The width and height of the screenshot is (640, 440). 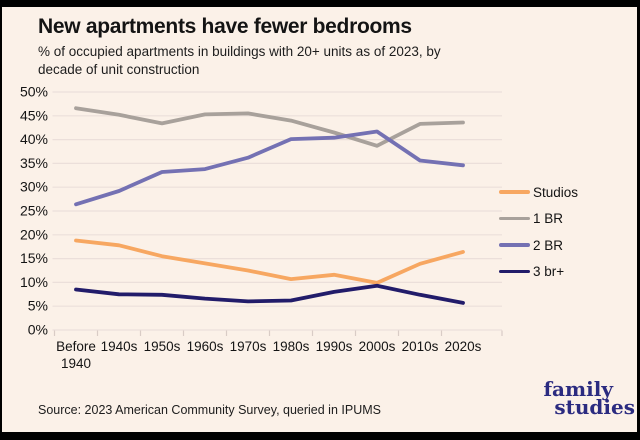 What do you see at coordinates (320, 436) in the screenshot?
I see `frame-border-bottom` at bounding box center [320, 436].